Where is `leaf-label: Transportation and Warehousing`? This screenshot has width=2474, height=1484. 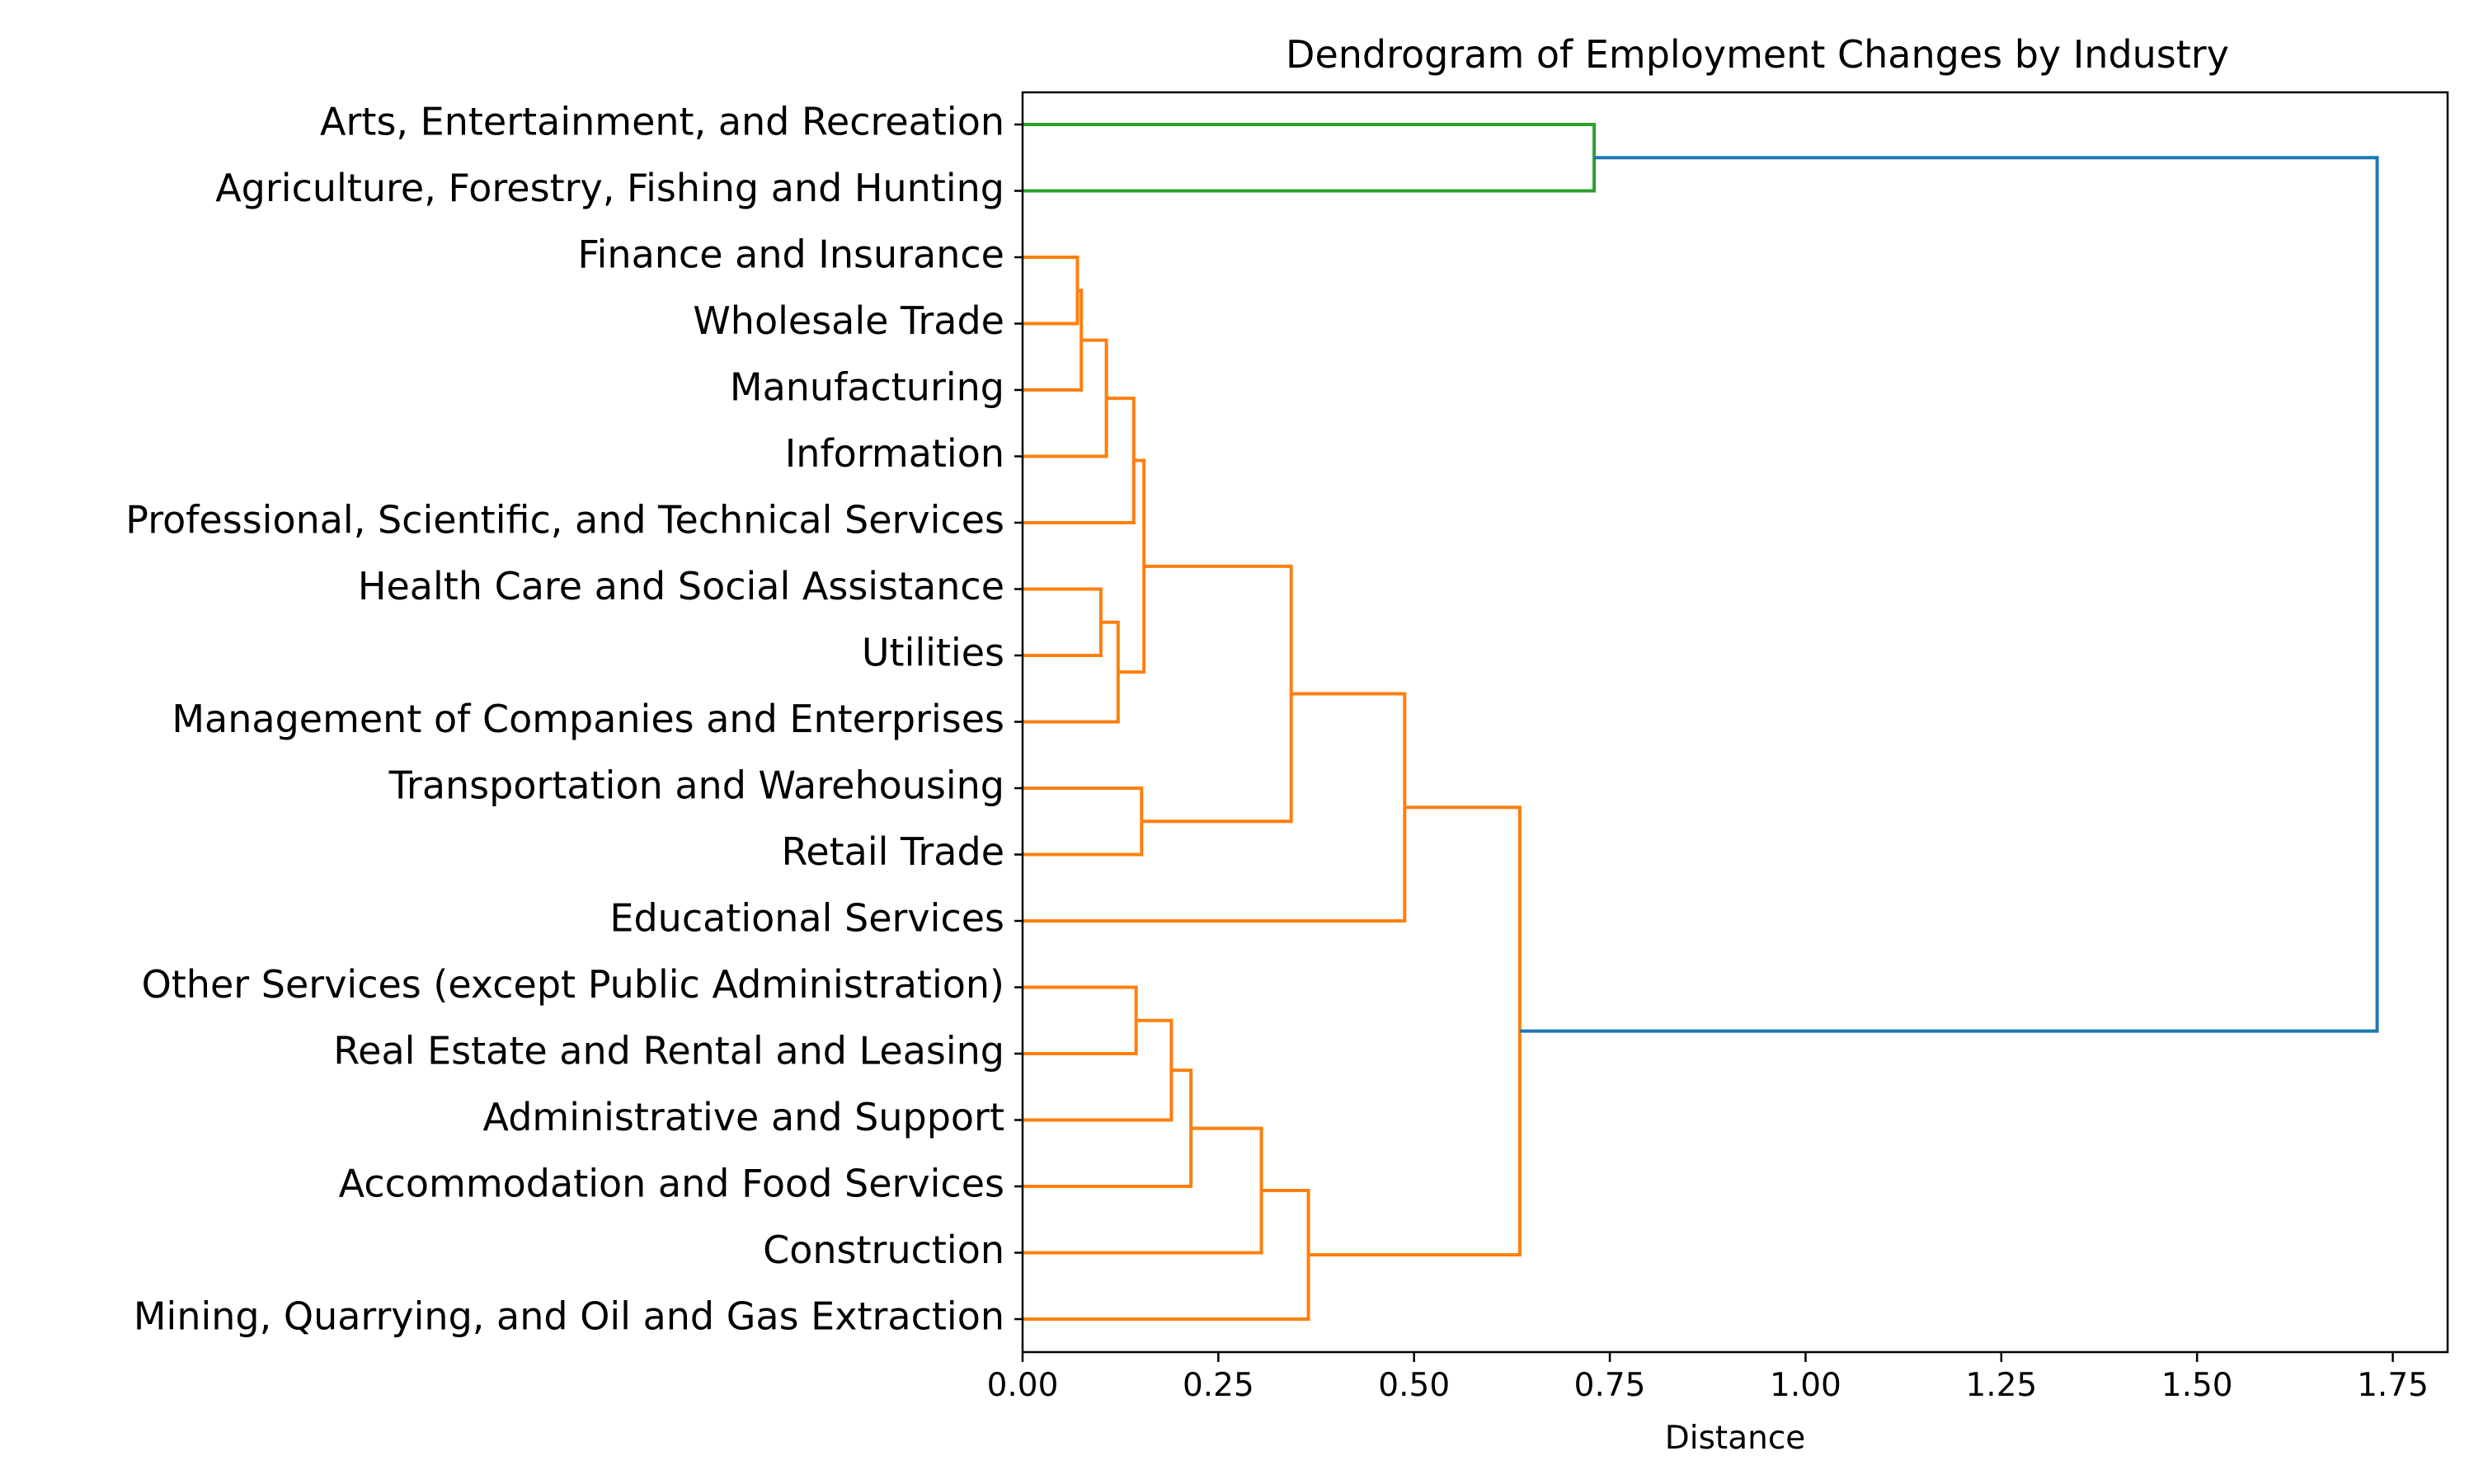
leaf-label: Transportation and Warehousing is located at coordinates (696, 785).